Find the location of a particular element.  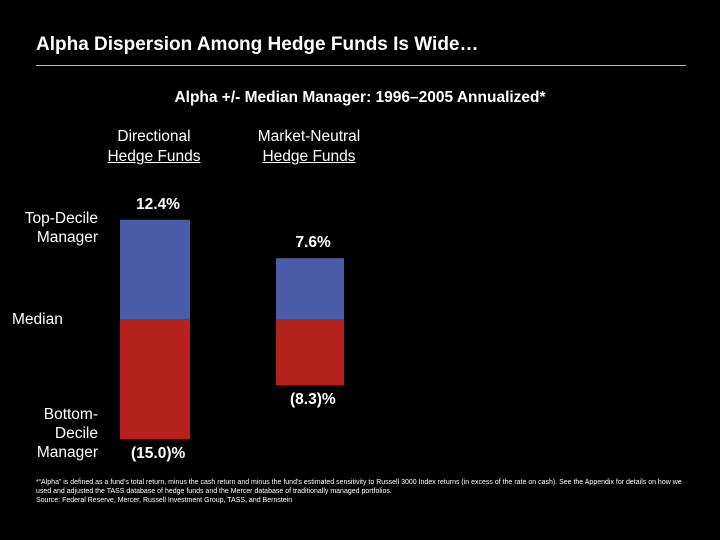

bar-label-directional-top: 12.4% is located at coordinates (158, 204).